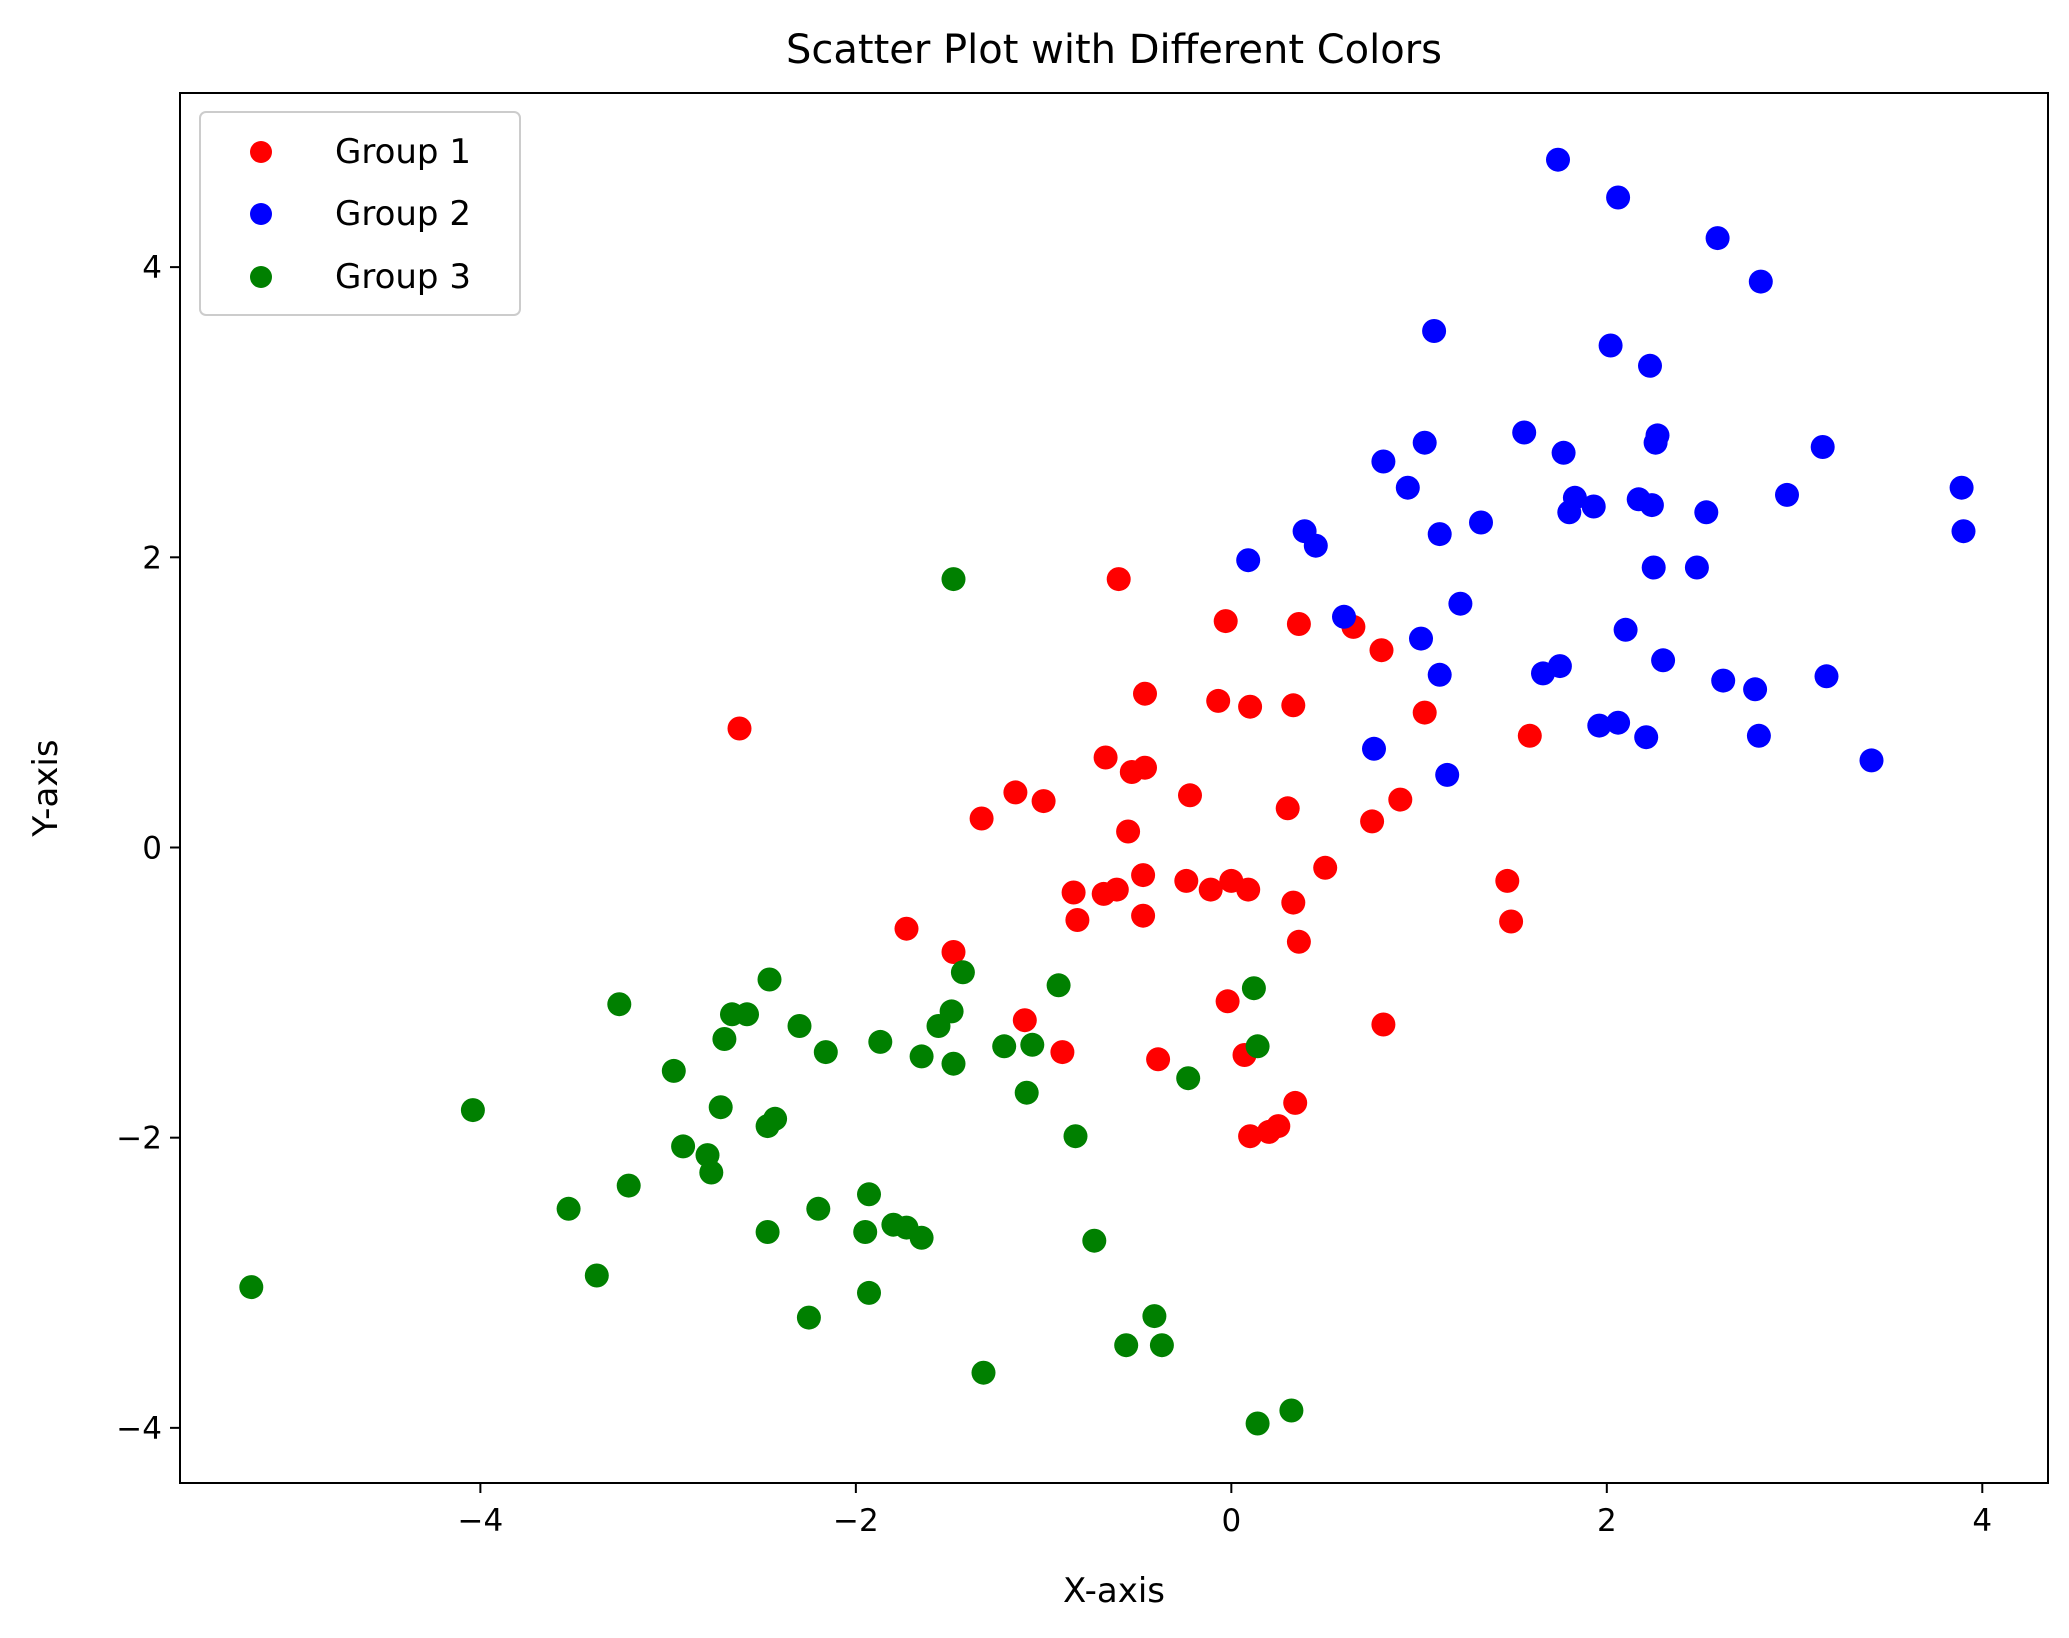  I want to click on legend-label-group-1: Group 1, so click(403, 152).